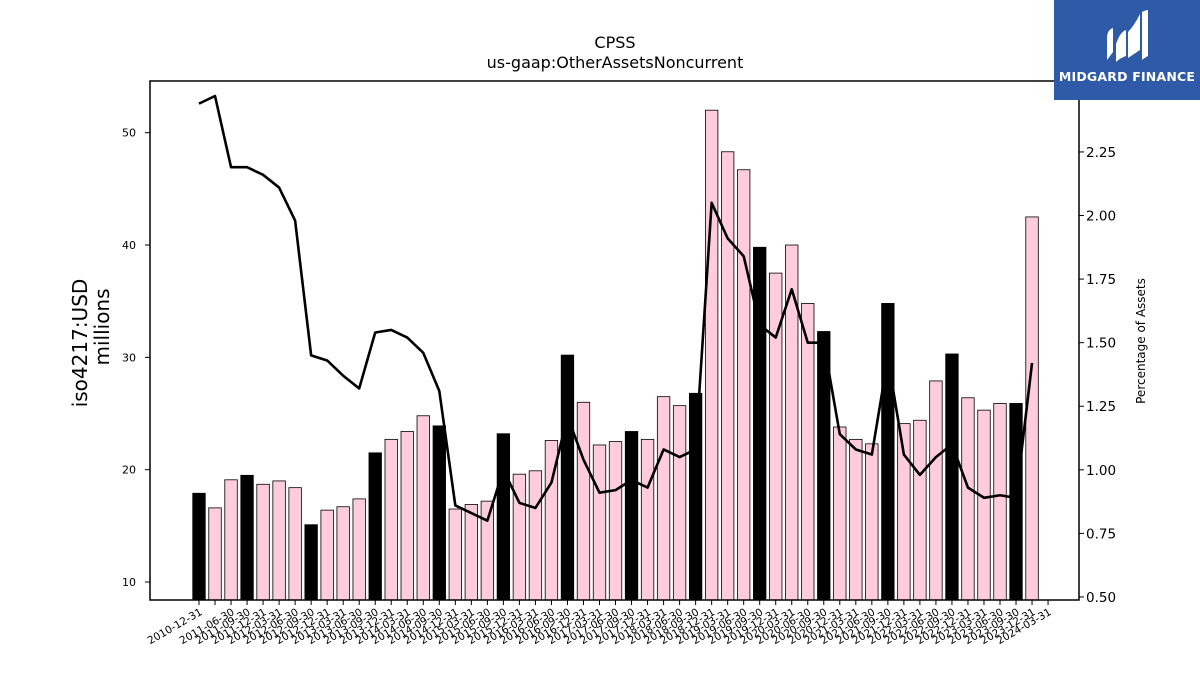  Describe the element at coordinates (1101, 471) in the screenshot. I see `y2-tick-label: 1.00` at that location.